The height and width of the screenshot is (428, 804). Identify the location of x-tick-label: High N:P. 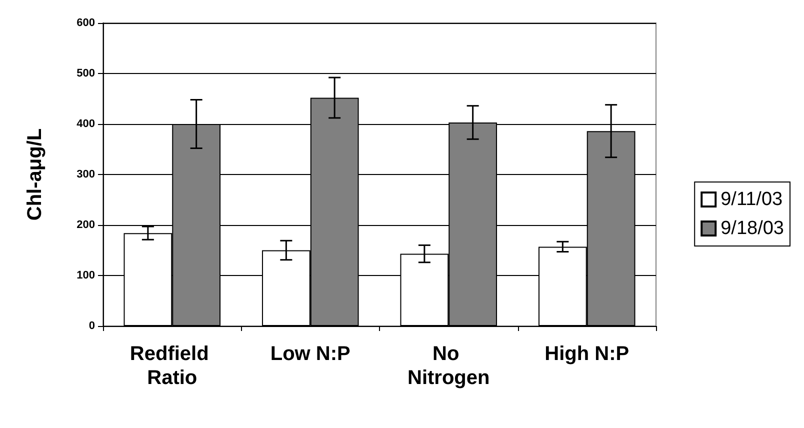
(587, 354).